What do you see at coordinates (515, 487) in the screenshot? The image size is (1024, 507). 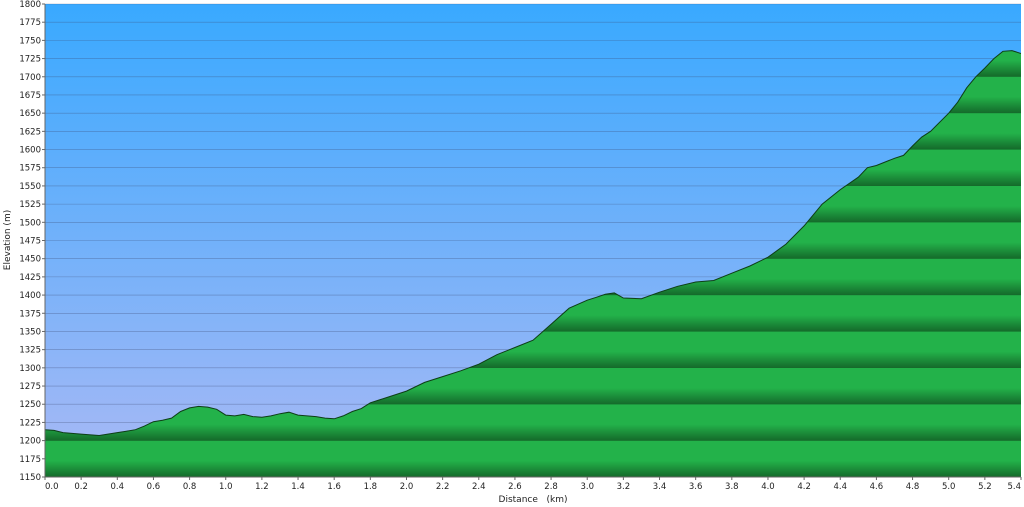 I see `x-tick-label: 2.6` at bounding box center [515, 487].